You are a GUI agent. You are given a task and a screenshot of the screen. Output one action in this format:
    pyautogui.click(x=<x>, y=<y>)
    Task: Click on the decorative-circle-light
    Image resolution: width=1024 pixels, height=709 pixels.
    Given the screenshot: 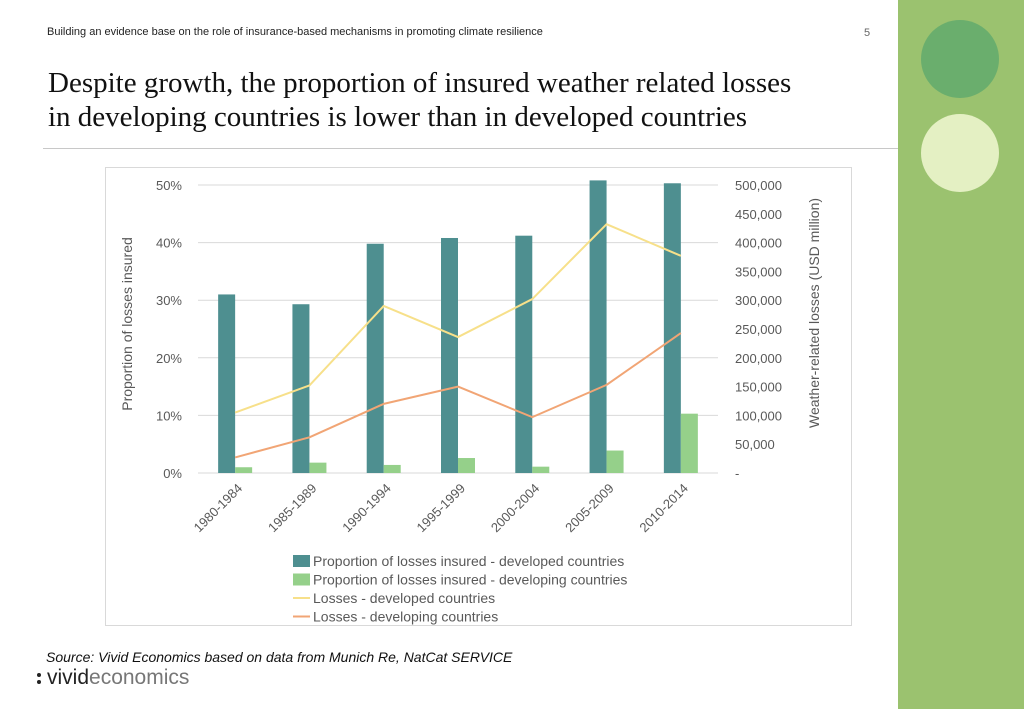 What is the action you would take?
    pyautogui.click(x=960, y=153)
    